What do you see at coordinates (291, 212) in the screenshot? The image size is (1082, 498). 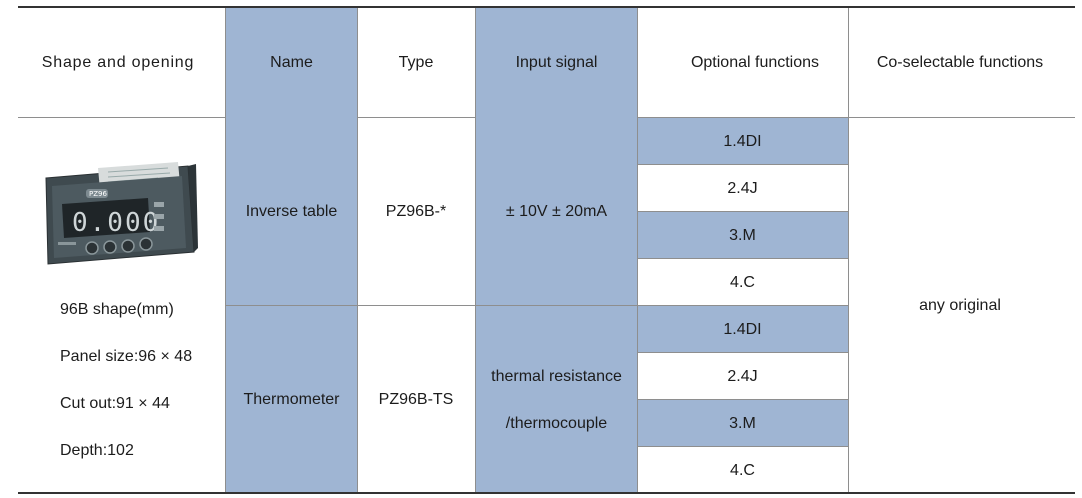 I see `row1-name: Inverse table` at bounding box center [291, 212].